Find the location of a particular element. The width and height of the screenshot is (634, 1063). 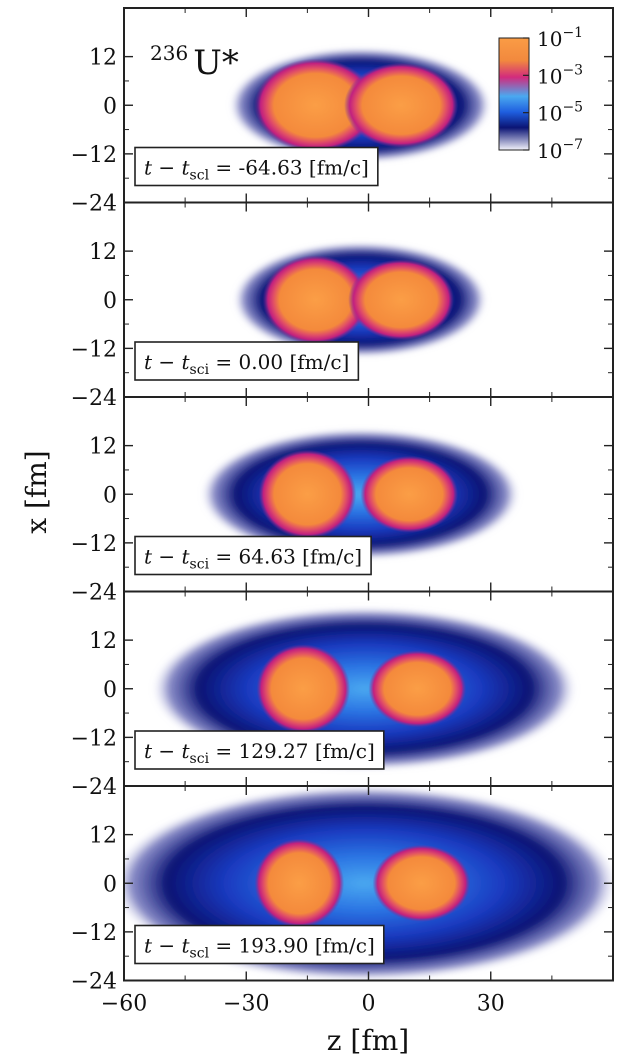

colorbar-tick-label: 10⁻³ is located at coordinates (560, 75).